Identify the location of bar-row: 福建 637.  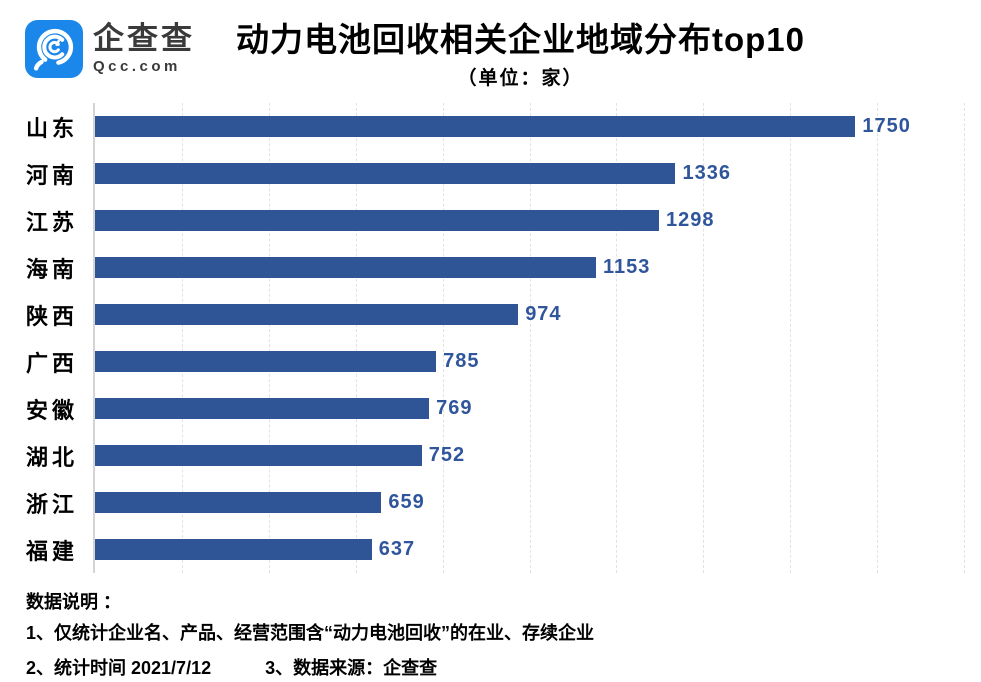
(490, 549).